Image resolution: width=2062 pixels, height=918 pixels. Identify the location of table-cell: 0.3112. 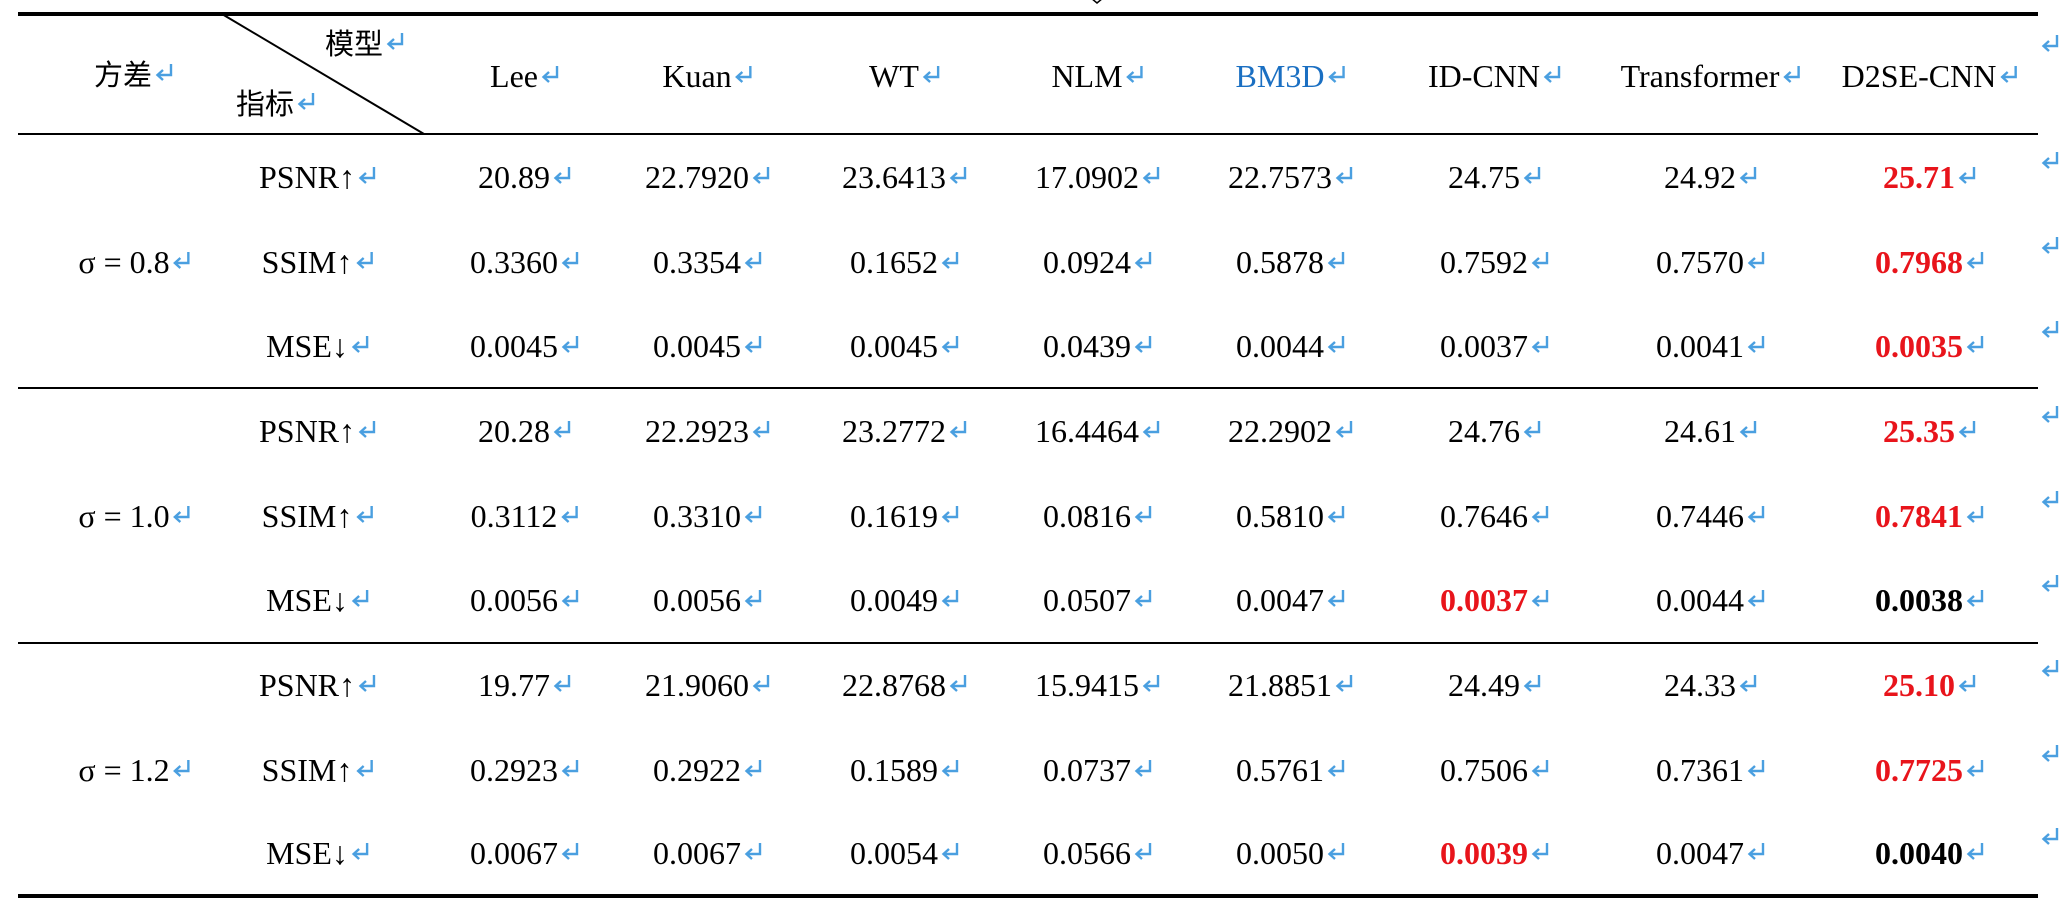
(525, 516).